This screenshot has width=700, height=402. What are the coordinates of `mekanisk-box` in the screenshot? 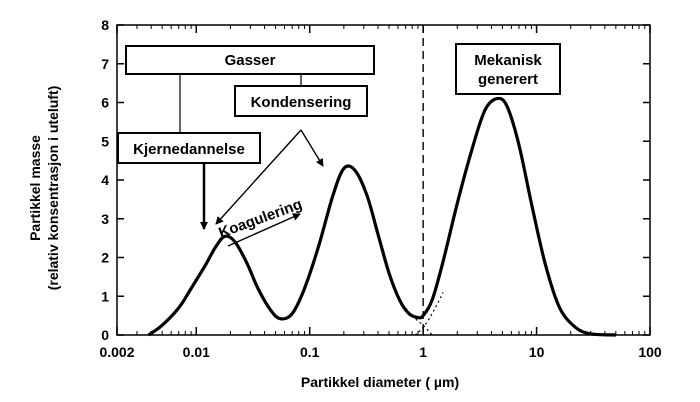 It's located at (508, 69).